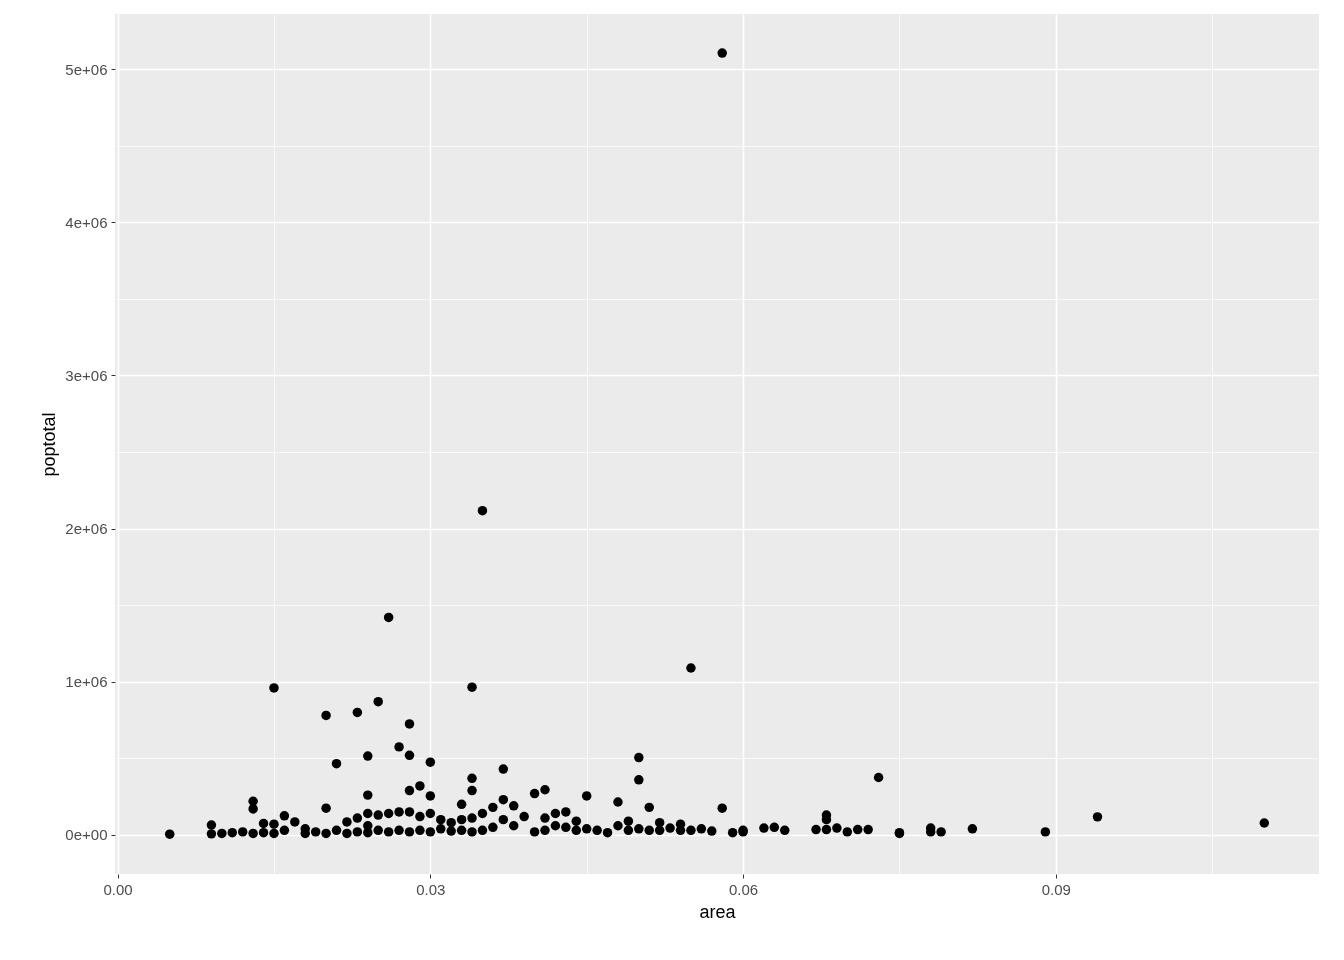 This screenshot has width=1344, height=960. What do you see at coordinates (86, 375) in the screenshot?
I see `y-tick-label: 3e+06` at bounding box center [86, 375].